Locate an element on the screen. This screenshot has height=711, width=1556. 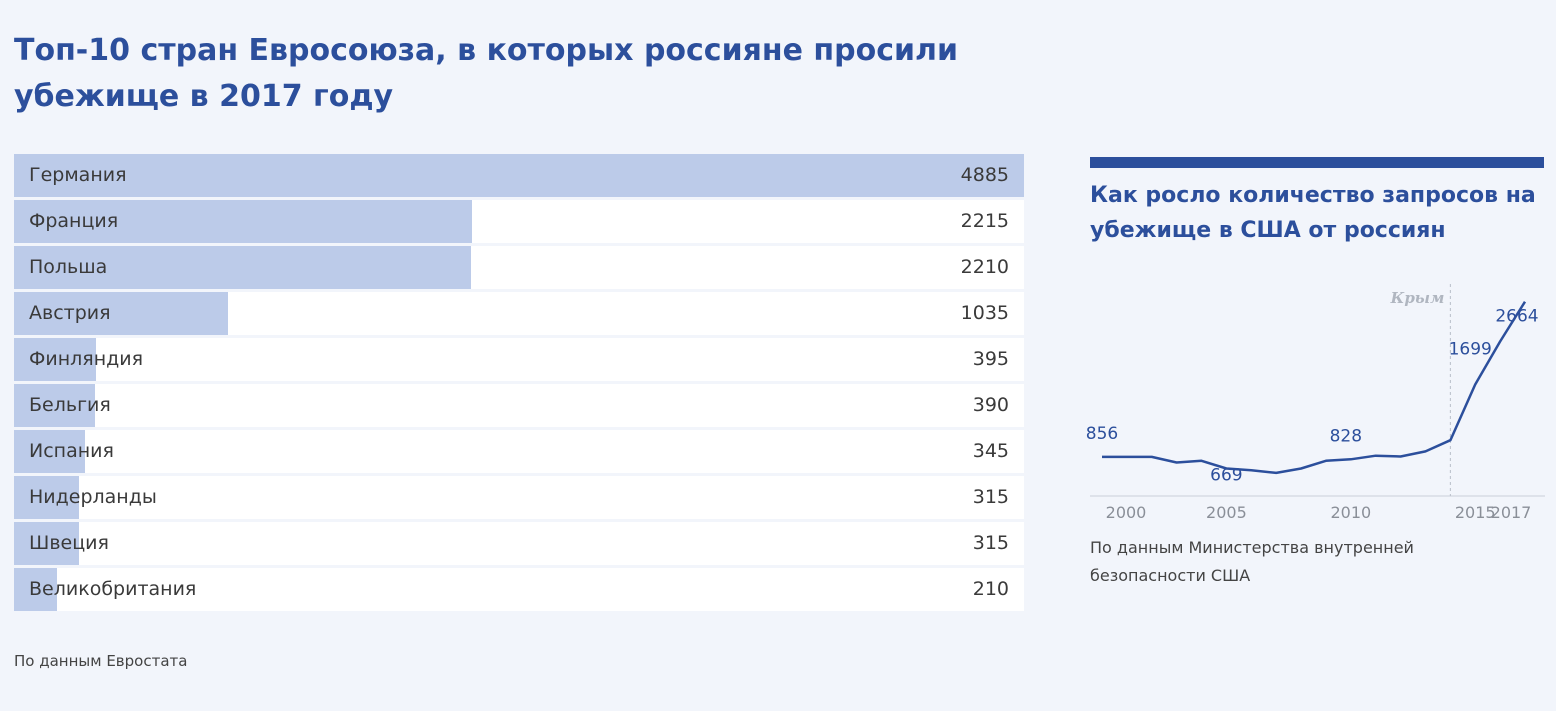
bar-label: Бельгия is located at coordinates (70, 405).